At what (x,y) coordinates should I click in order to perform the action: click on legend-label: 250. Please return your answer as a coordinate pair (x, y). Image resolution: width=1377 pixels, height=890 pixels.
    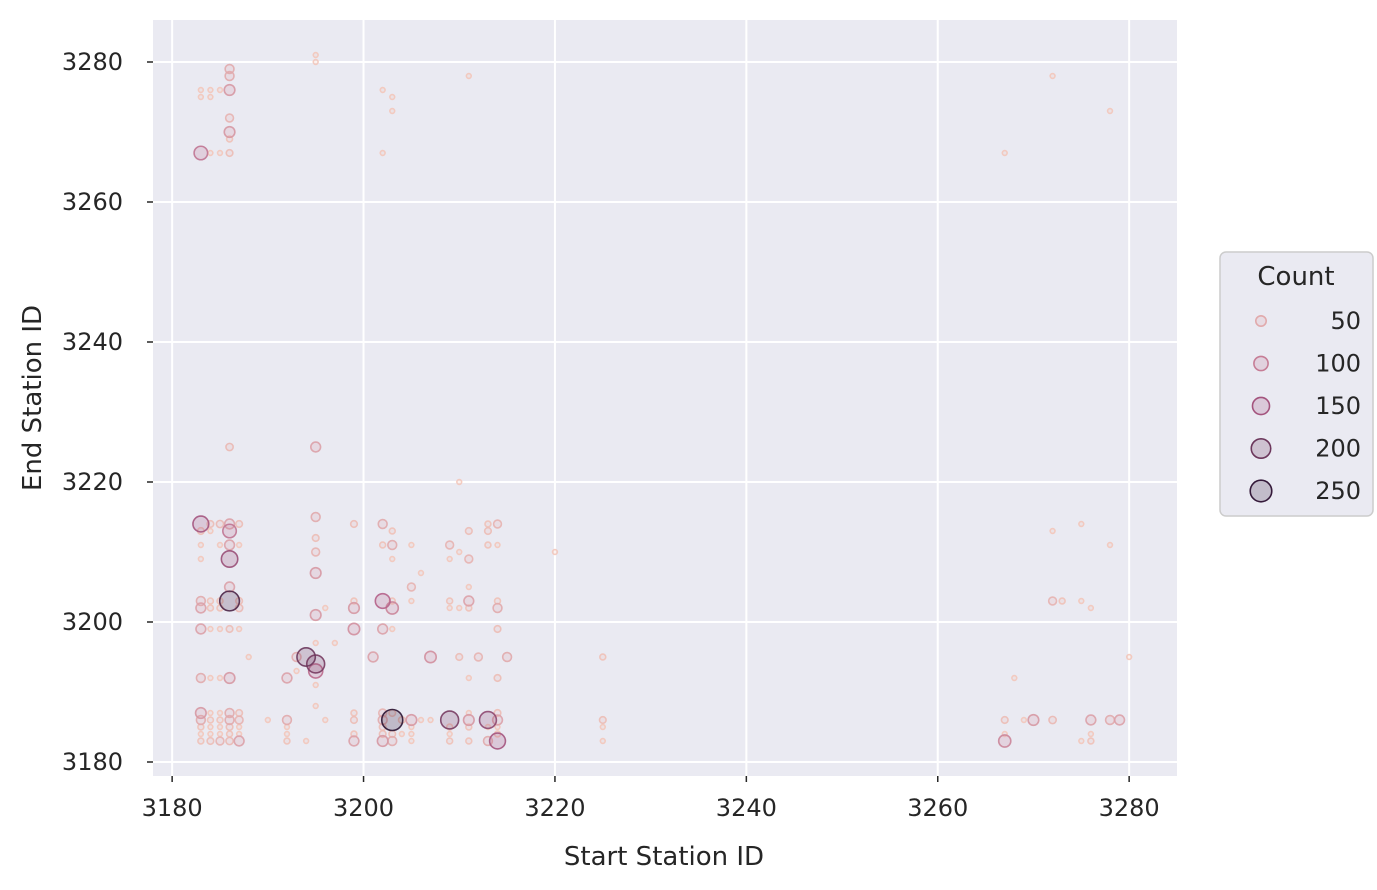
    Looking at the image, I should click on (1338, 491).